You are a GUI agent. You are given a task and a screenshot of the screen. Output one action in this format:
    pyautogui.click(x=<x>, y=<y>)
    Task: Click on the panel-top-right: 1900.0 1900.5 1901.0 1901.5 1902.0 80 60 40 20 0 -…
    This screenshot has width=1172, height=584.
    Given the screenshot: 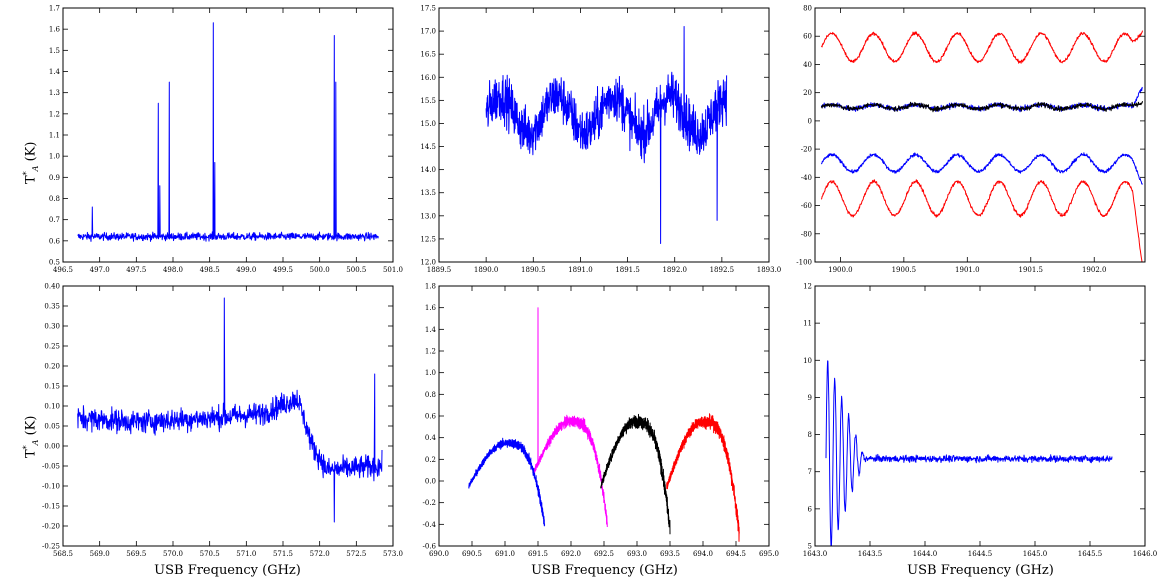 What is the action you would take?
    pyautogui.click(x=971, y=139)
    